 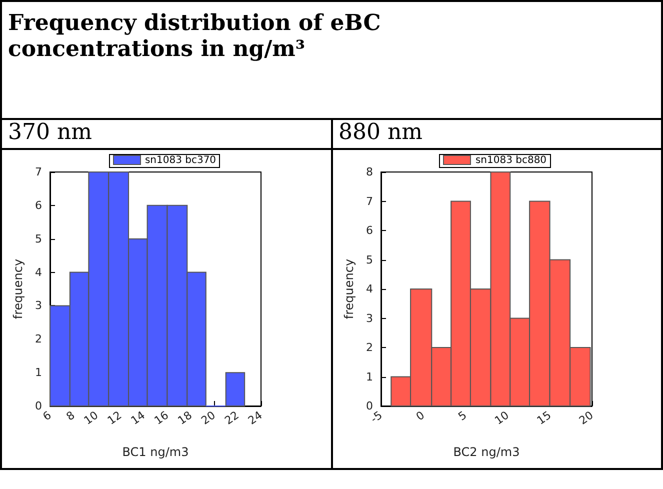 I want to click on x-axis-title: BC2 ng/m3, so click(x=486, y=452).